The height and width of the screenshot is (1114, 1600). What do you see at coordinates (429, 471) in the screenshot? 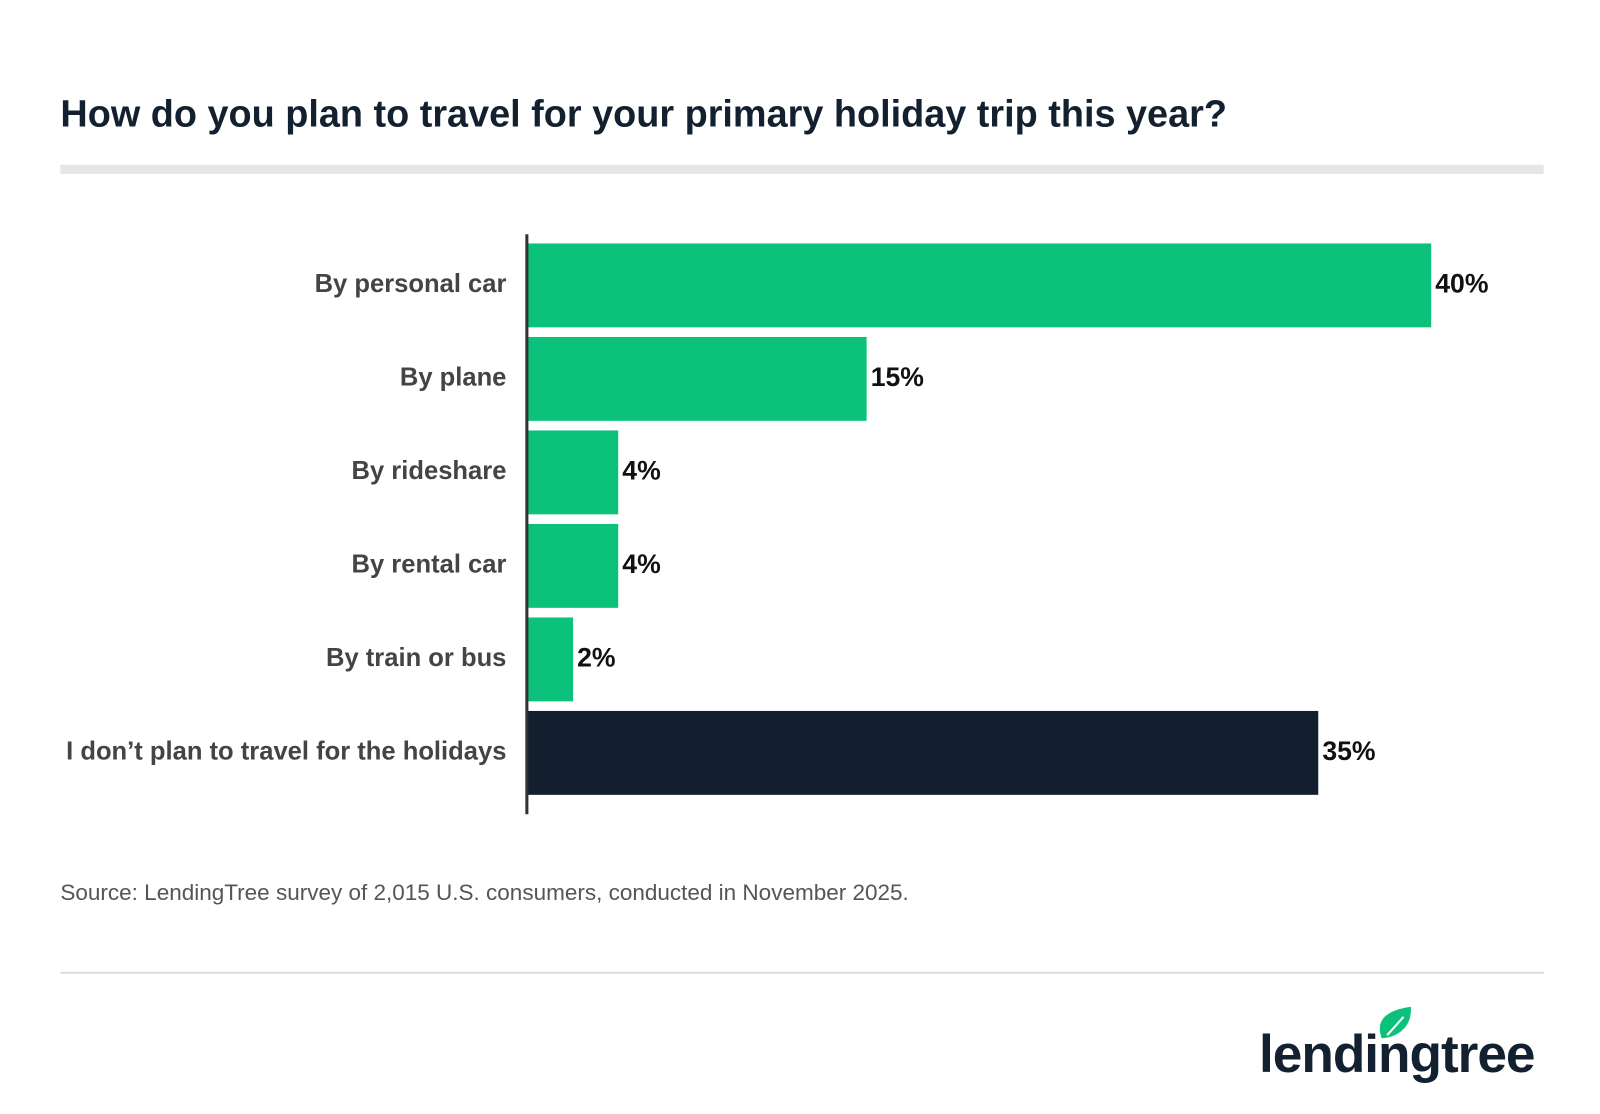
I see `category-label: By rideshare` at bounding box center [429, 471].